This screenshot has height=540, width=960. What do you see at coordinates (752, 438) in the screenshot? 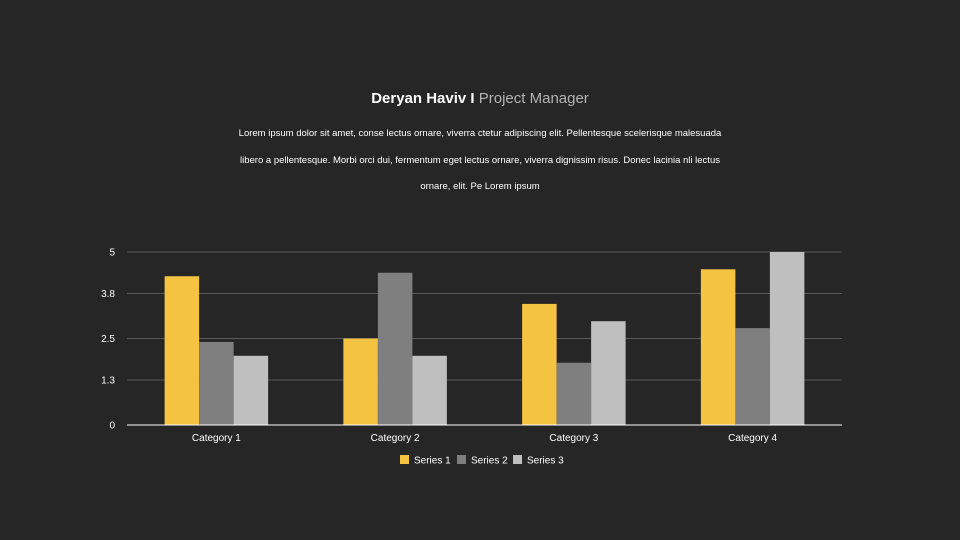
I see `x-category-label: Category 4` at bounding box center [752, 438].